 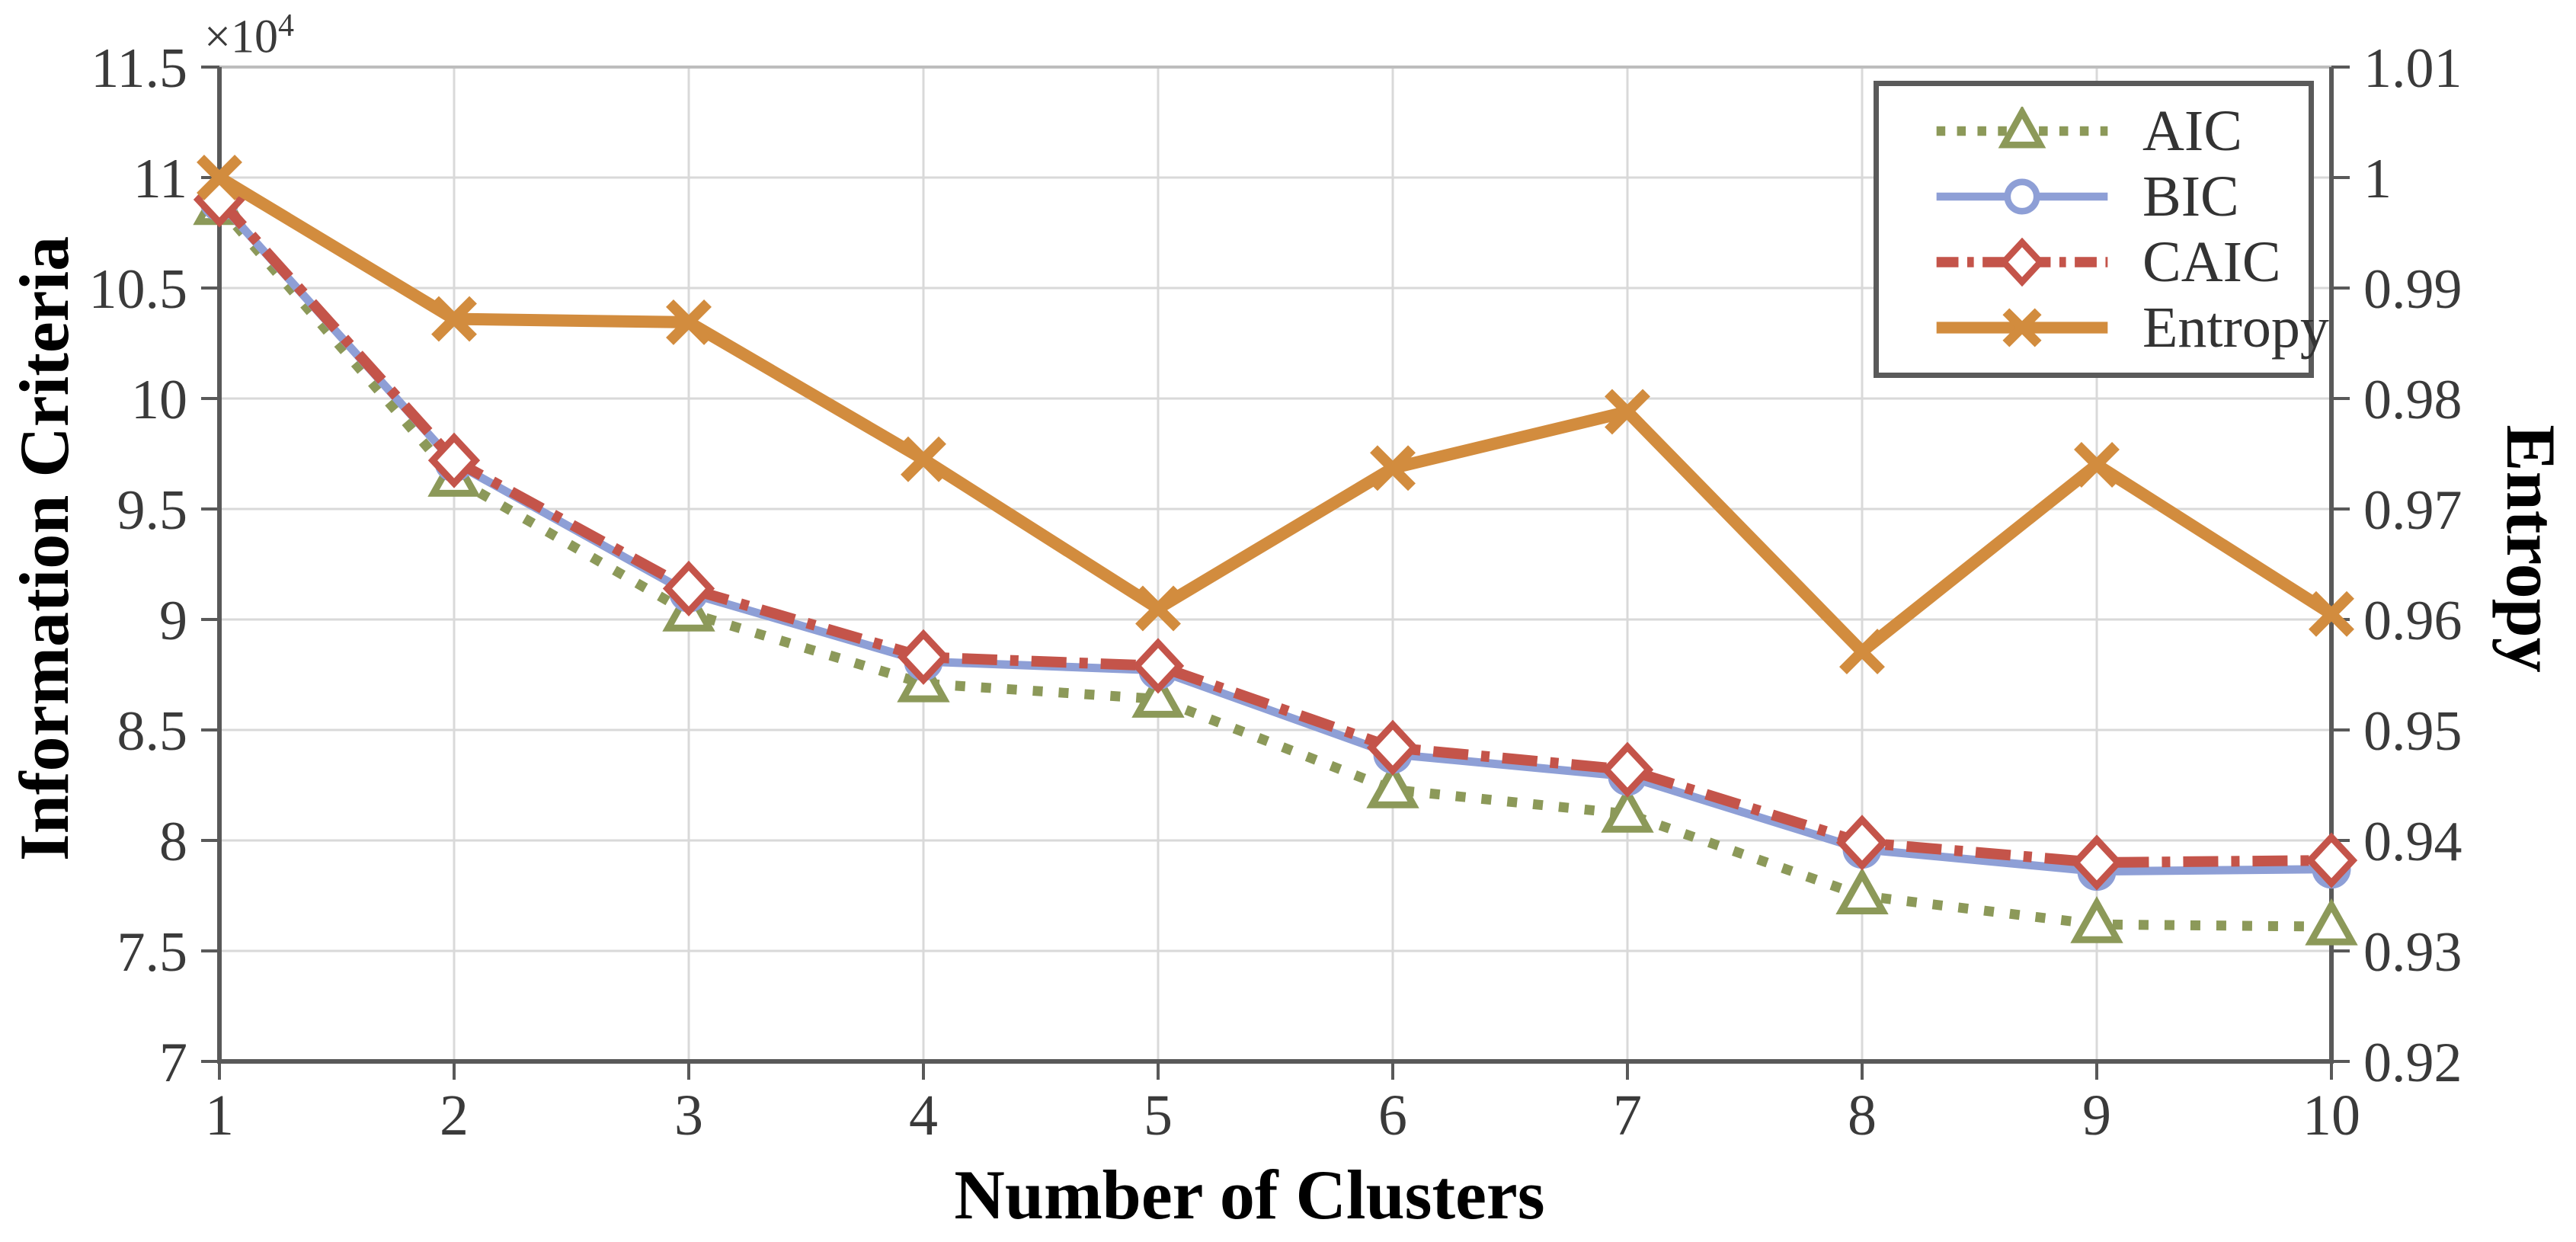 What do you see at coordinates (454, 1116) in the screenshot?
I see `x-tick-label: 2` at bounding box center [454, 1116].